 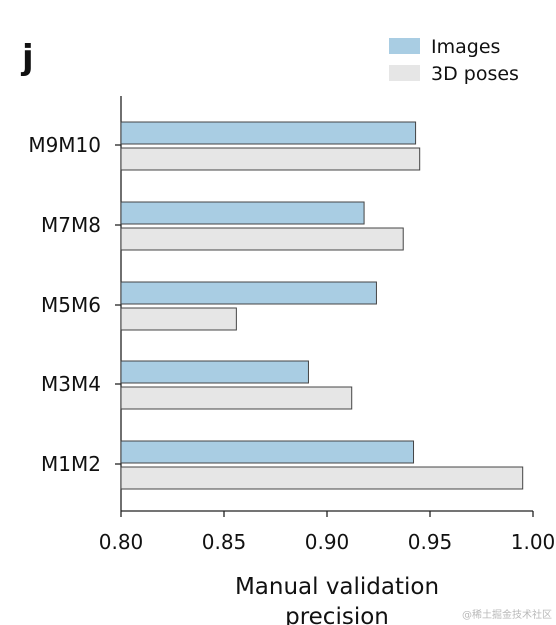 What do you see at coordinates (71, 464) in the screenshot?
I see `y-tick-label: M1M2` at bounding box center [71, 464].